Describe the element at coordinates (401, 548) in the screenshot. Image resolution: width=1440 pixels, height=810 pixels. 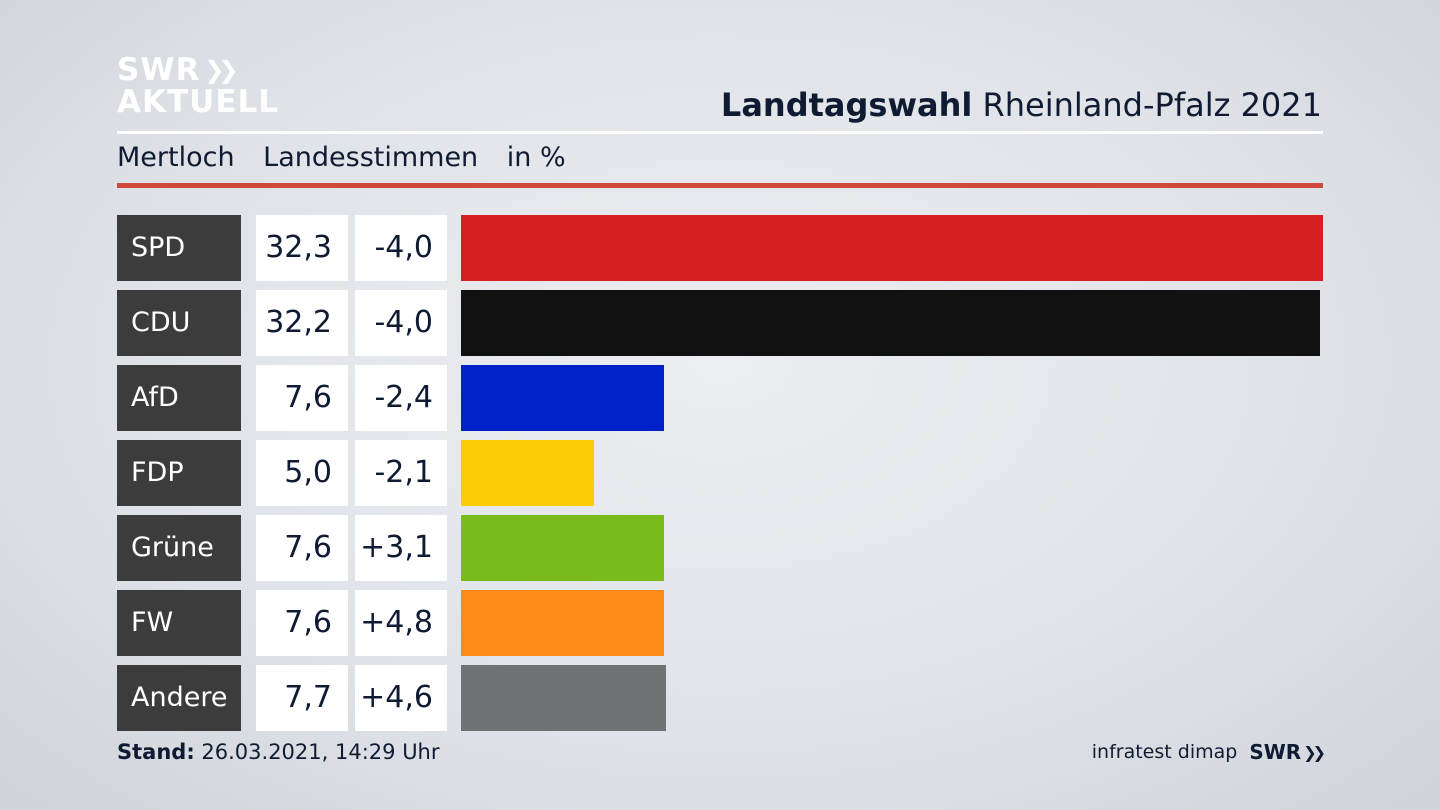
I see `change-label: +3,1` at that location.